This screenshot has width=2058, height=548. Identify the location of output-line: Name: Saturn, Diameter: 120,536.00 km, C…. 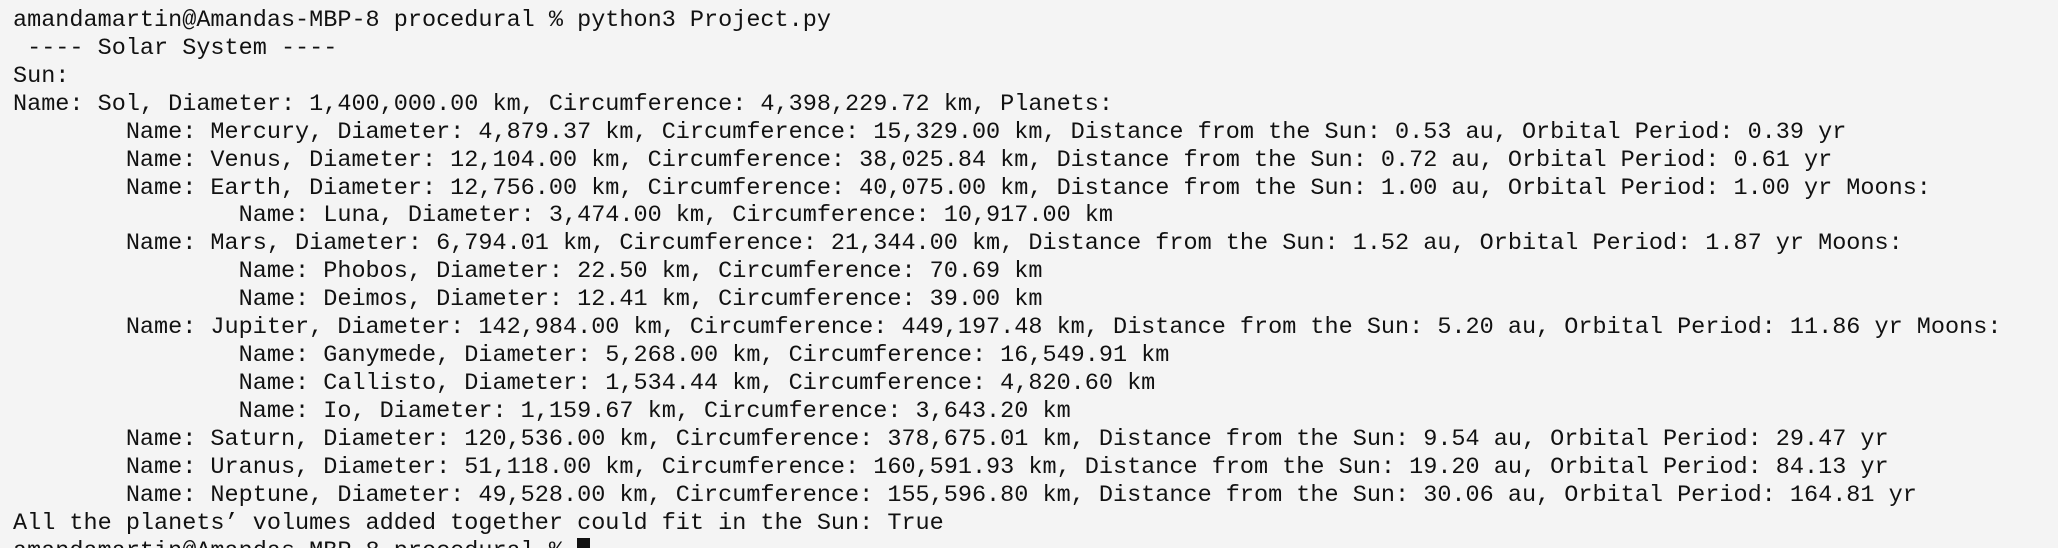
(951, 439).